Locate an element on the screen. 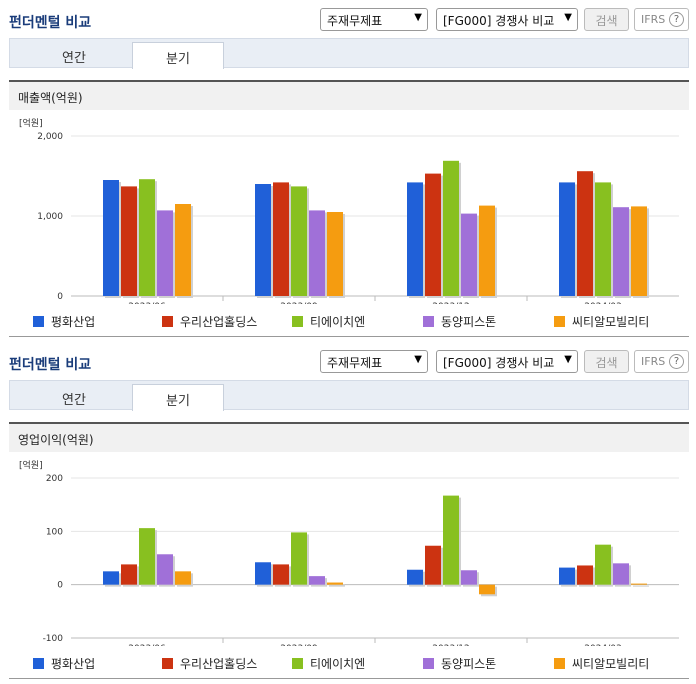 The width and height of the screenshot is (696, 684). x-category-label: 2023/09 is located at coordinates (299, 645).